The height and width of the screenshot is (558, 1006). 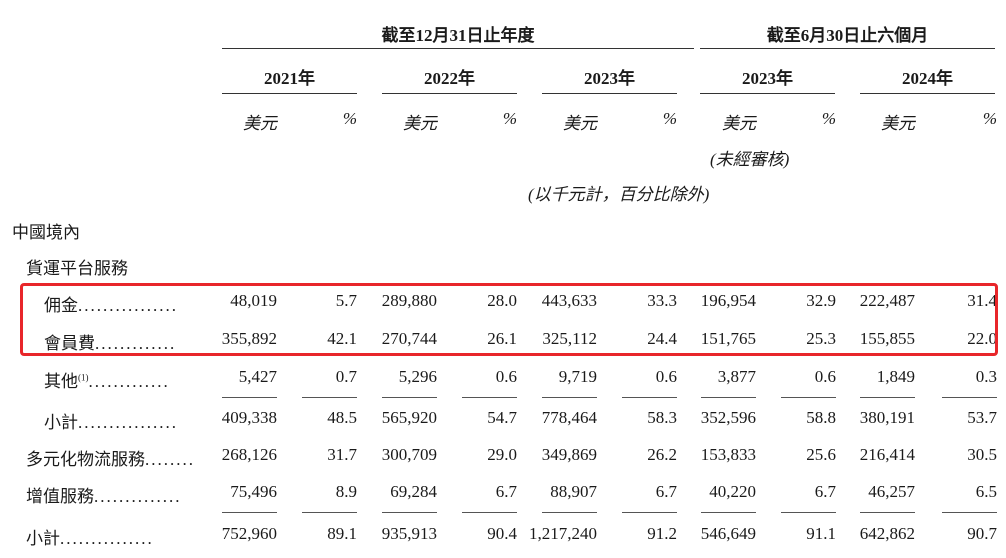 What do you see at coordinates (502, 533) in the screenshot?
I see `percent-cell: 90.4` at bounding box center [502, 533].